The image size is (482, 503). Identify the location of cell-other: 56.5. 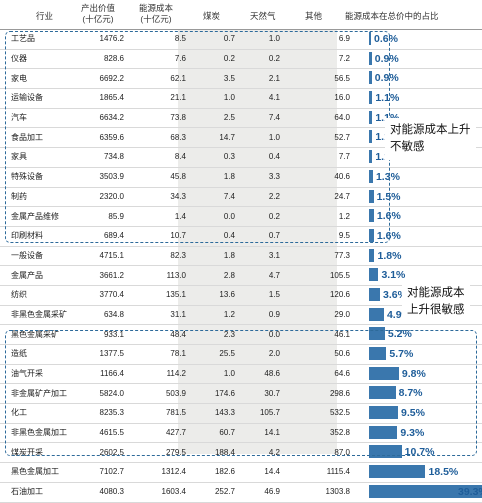
(333, 79).